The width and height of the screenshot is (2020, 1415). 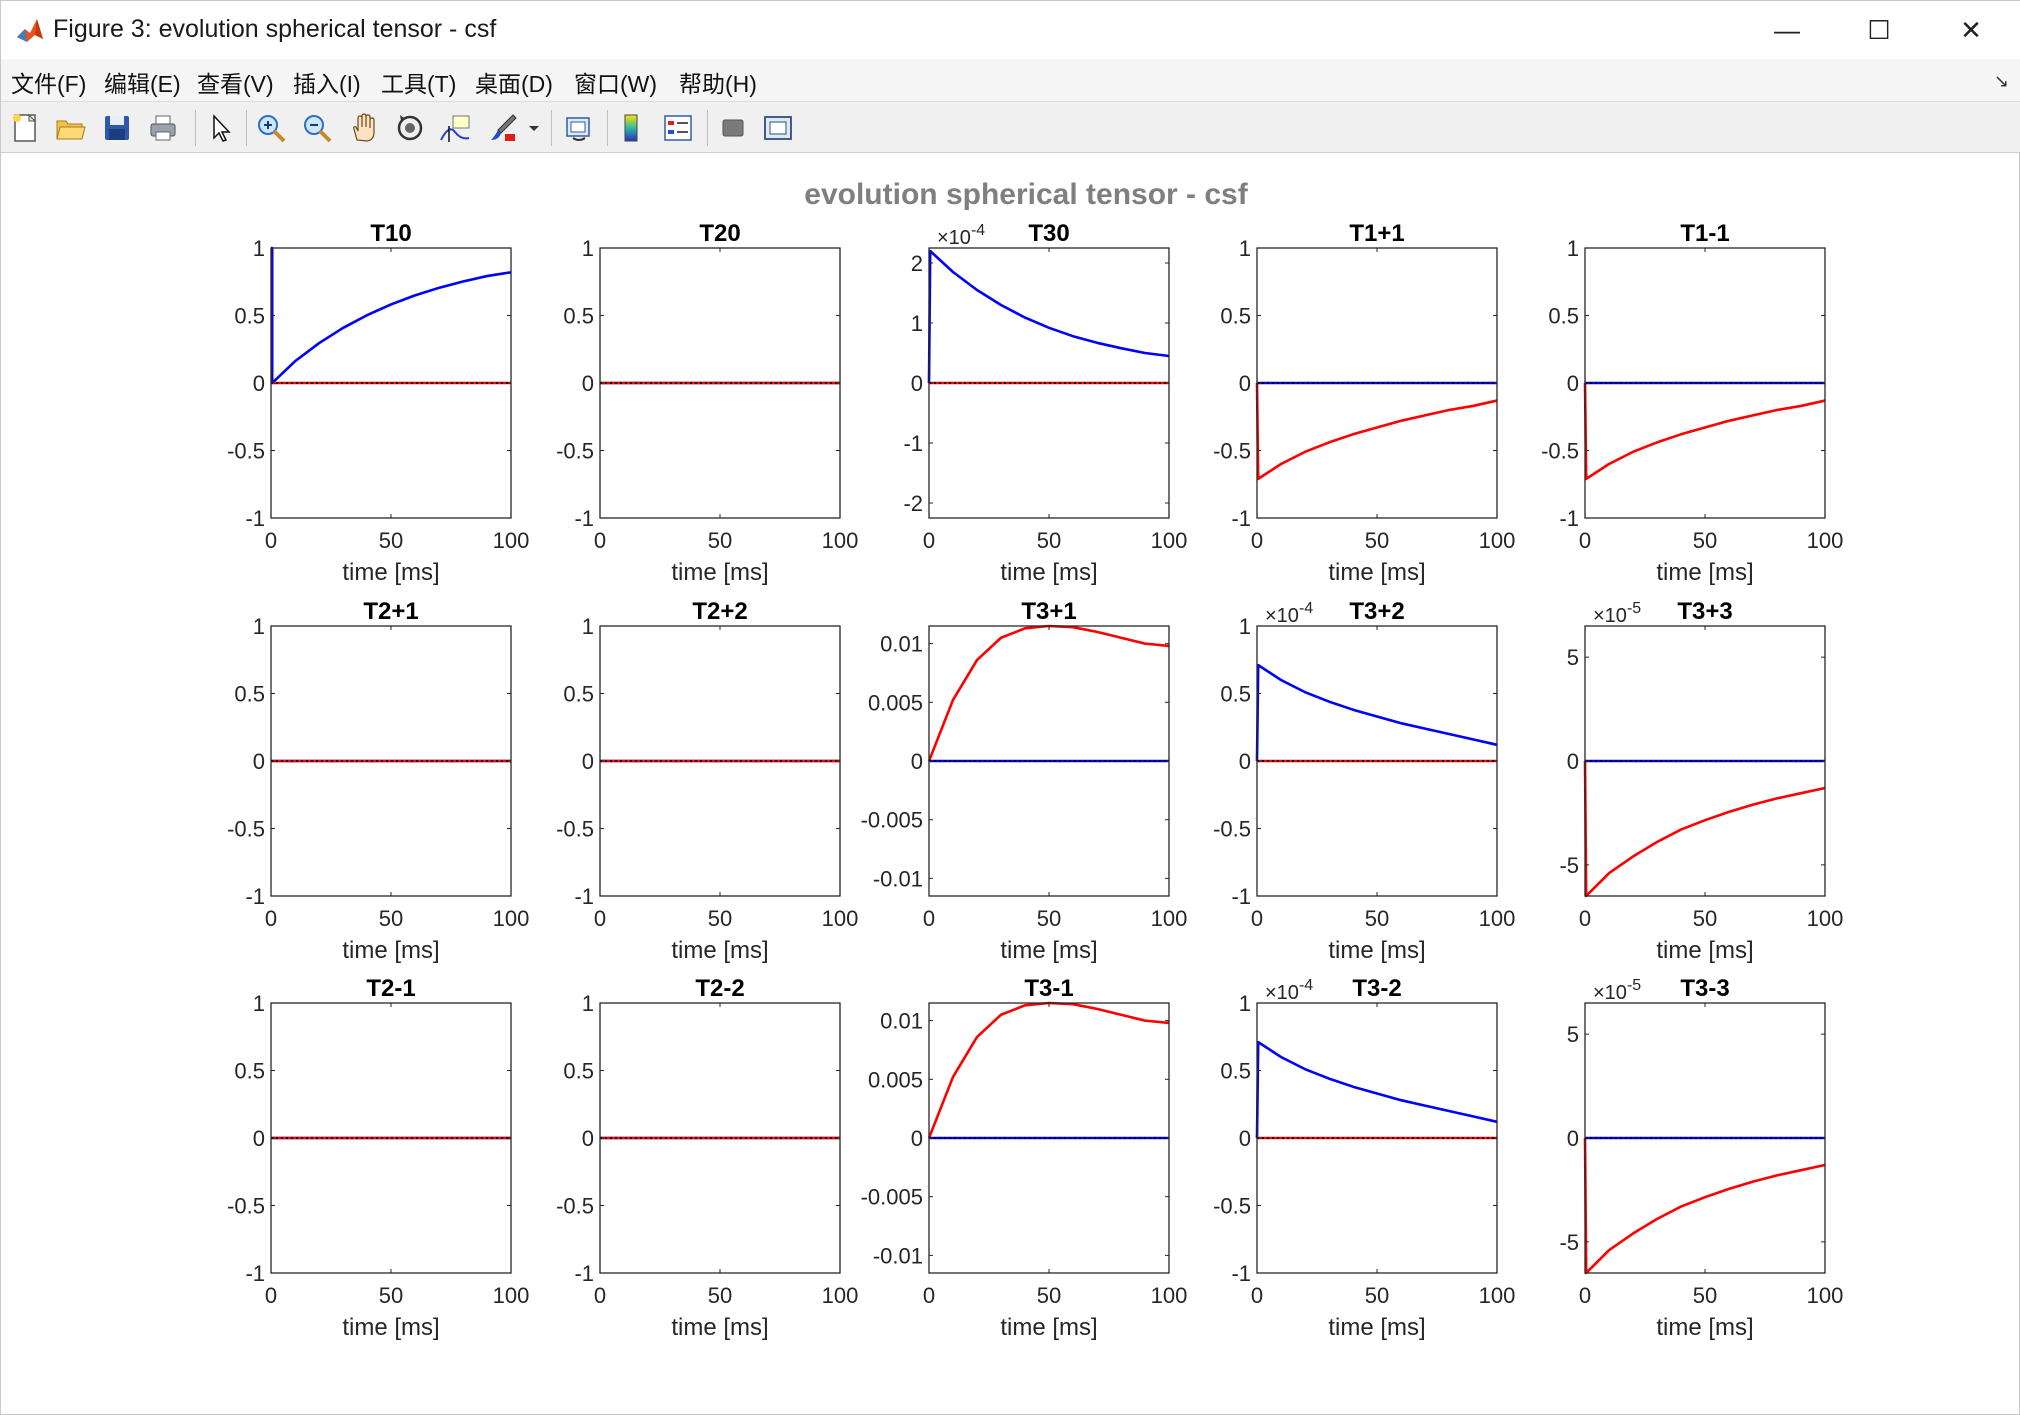 I want to click on colorbar-icon, so click(x=632, y=128).